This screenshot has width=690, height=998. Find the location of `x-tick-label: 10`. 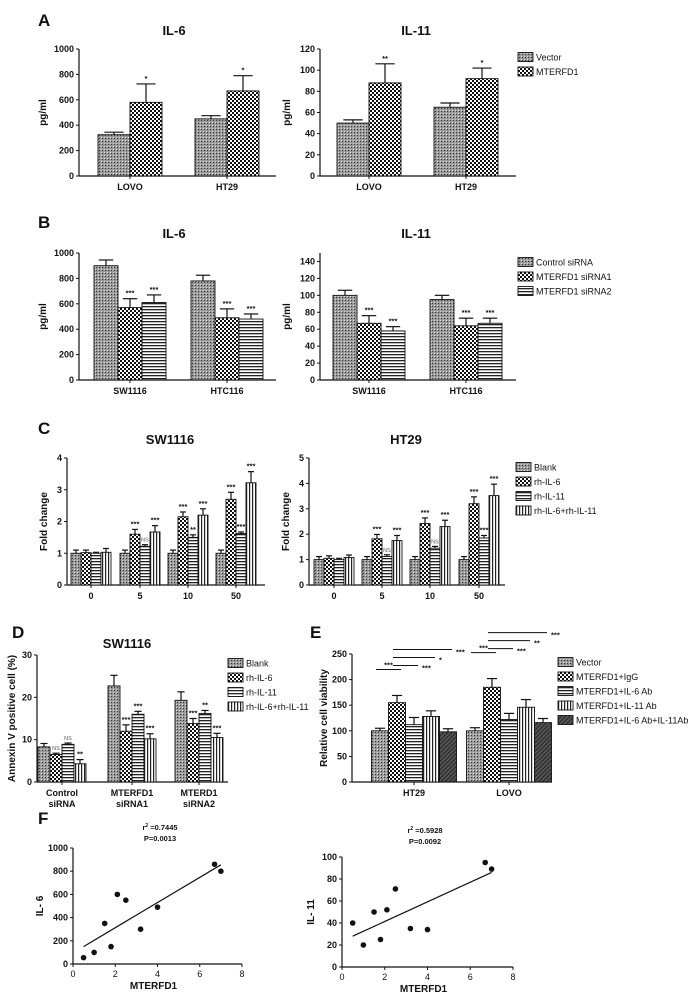

x-tick-label: 10 is located at coordinates (430, 596).